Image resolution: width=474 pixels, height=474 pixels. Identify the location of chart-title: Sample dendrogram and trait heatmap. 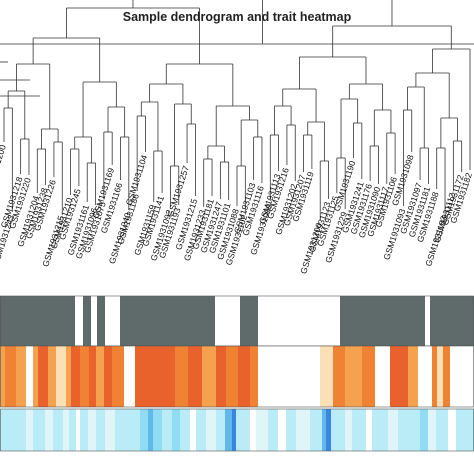
(237, 17).